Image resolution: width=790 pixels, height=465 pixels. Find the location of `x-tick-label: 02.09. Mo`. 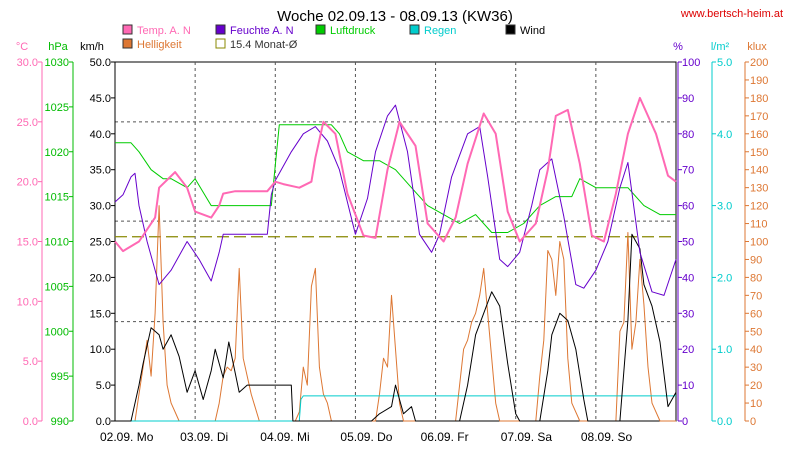

x-tick-label: 02.09. Mo is located at coordinates (127, 437).